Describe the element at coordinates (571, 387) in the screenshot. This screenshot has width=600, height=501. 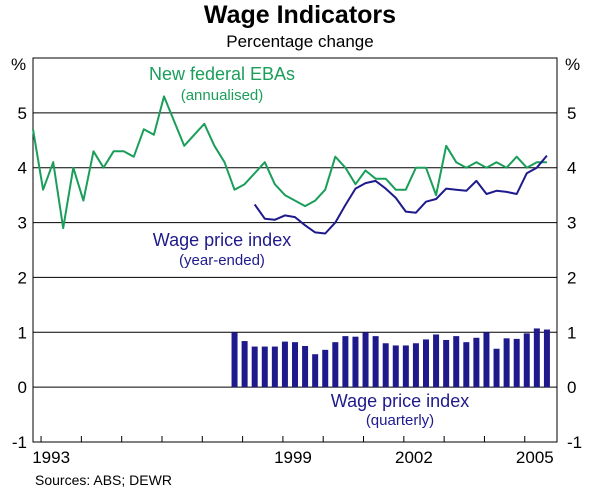
I see `y-tick-label-right: 0` at that location.